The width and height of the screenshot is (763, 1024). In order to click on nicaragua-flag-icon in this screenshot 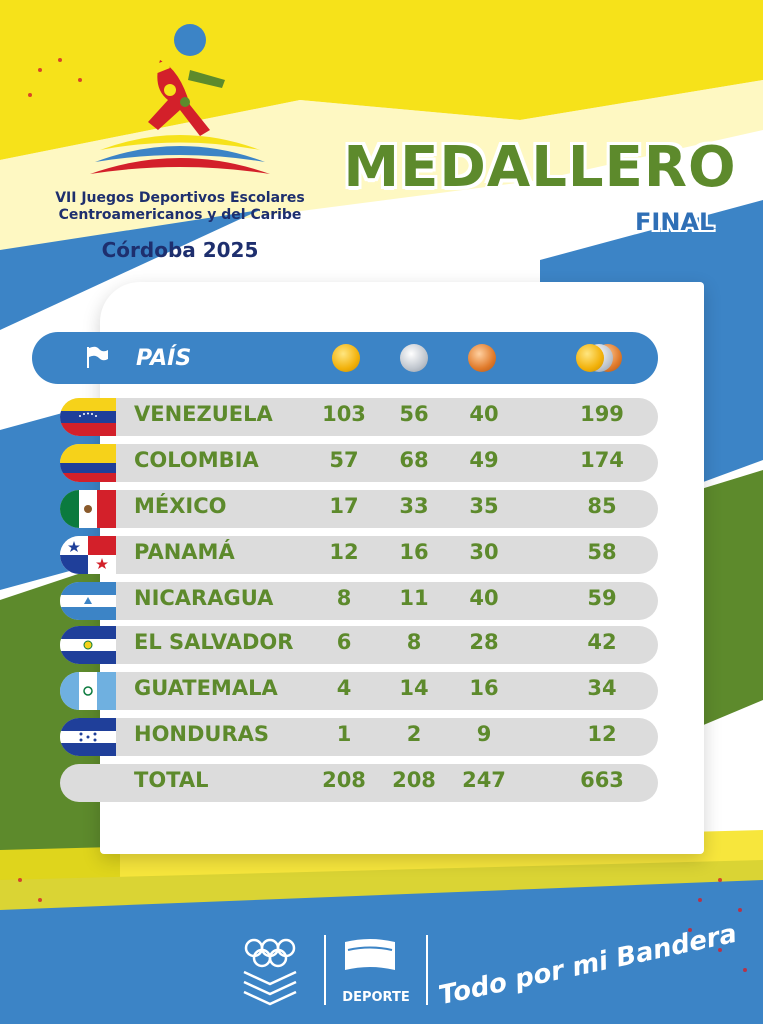, I will do `click(88, 601)`.